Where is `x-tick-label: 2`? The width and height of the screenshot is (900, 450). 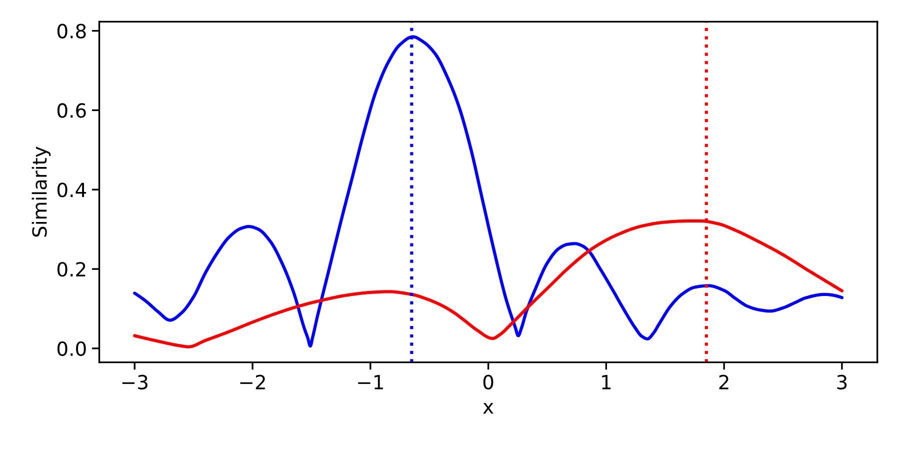 x-tick-label: 2 is located at coordinates (723, 382).